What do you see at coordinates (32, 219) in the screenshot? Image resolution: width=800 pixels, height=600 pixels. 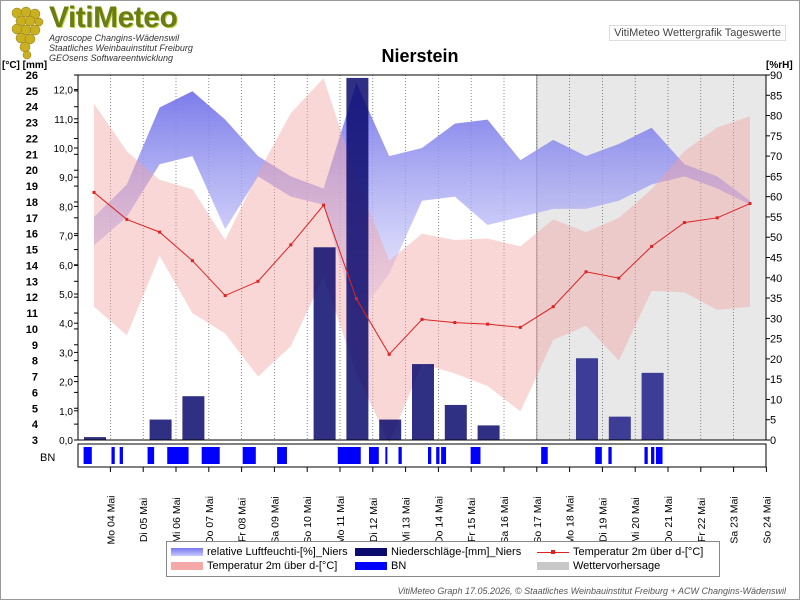 I see `temp-tick-label: 17` at bounding box center [32, 219].